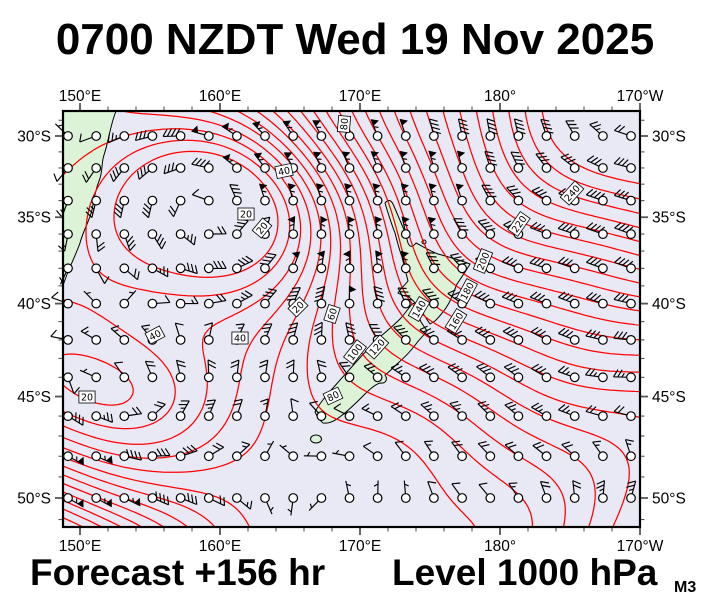 The width and height of the screenshot is (711, 600). I want to click on lat-label-left: 40°S, so click(34, 304).